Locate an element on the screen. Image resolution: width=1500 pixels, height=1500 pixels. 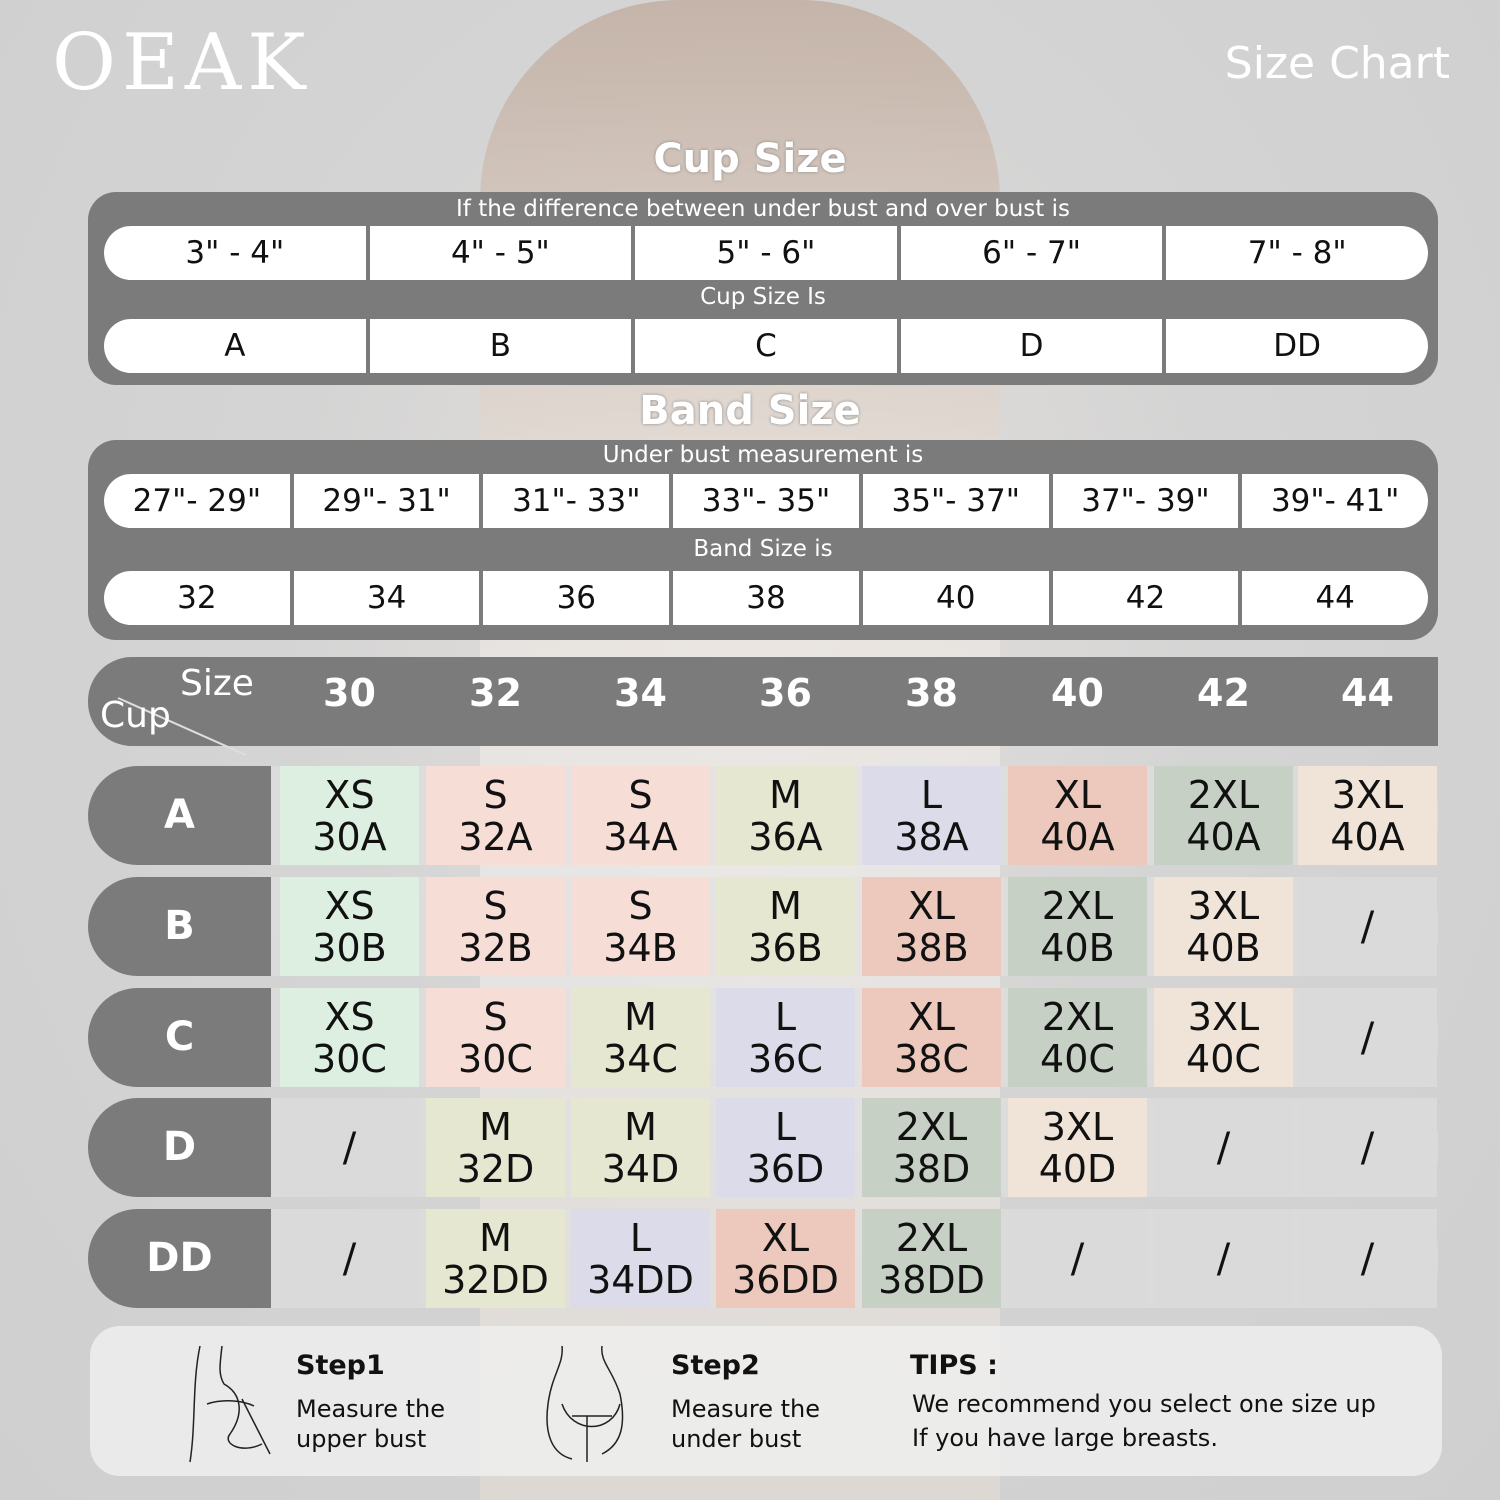
cup-size-title: Cup Size is located at coordinates (750, 159).